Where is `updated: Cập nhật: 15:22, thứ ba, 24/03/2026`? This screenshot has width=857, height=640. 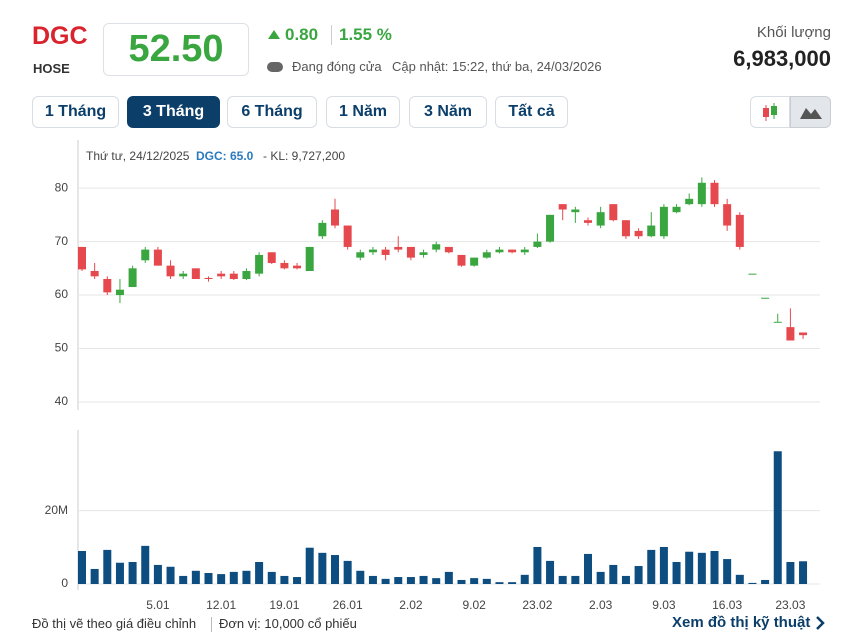
updated: Cập nhật: 15:22, thứ ba, 24/03/2026 is located at coordinates (497, 66).